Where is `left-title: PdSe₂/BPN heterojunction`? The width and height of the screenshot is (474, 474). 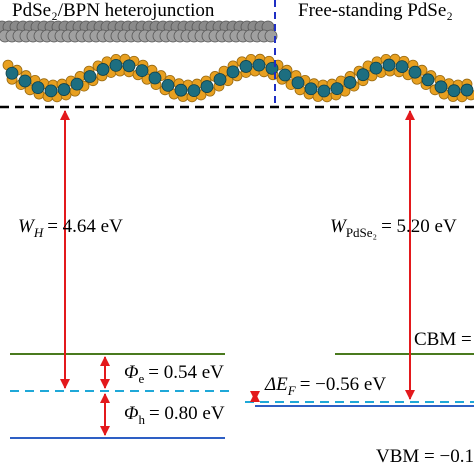 left-title: PdSe₂/BPN heterojunction is located at coordinates (113, 10).